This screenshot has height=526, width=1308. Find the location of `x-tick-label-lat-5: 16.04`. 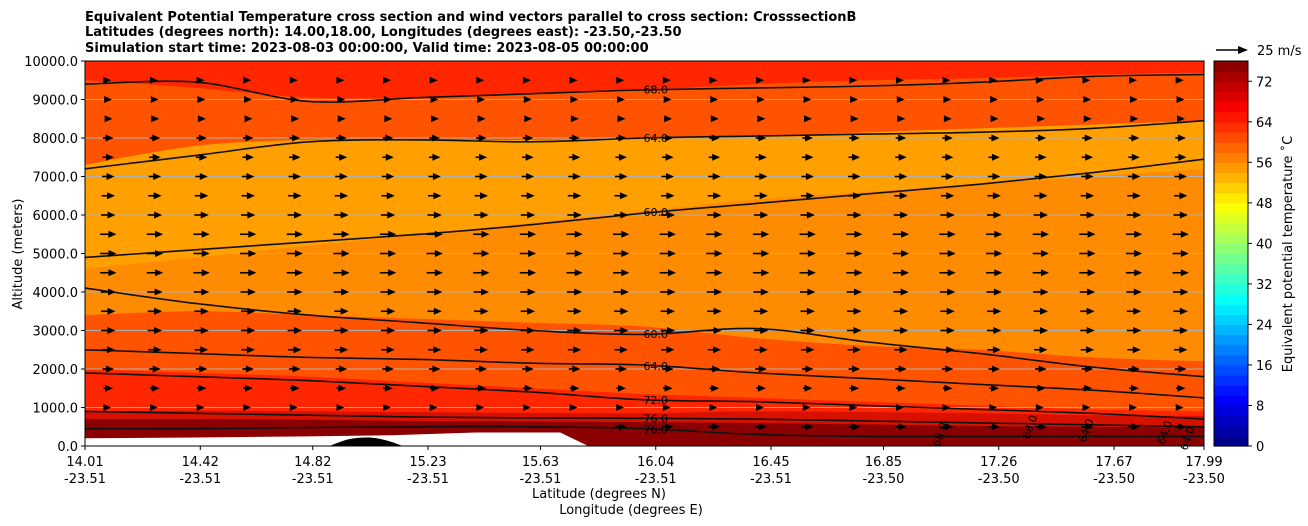

x-tick-label-lat-5: 16.04 is located at coordinates (655, 462).